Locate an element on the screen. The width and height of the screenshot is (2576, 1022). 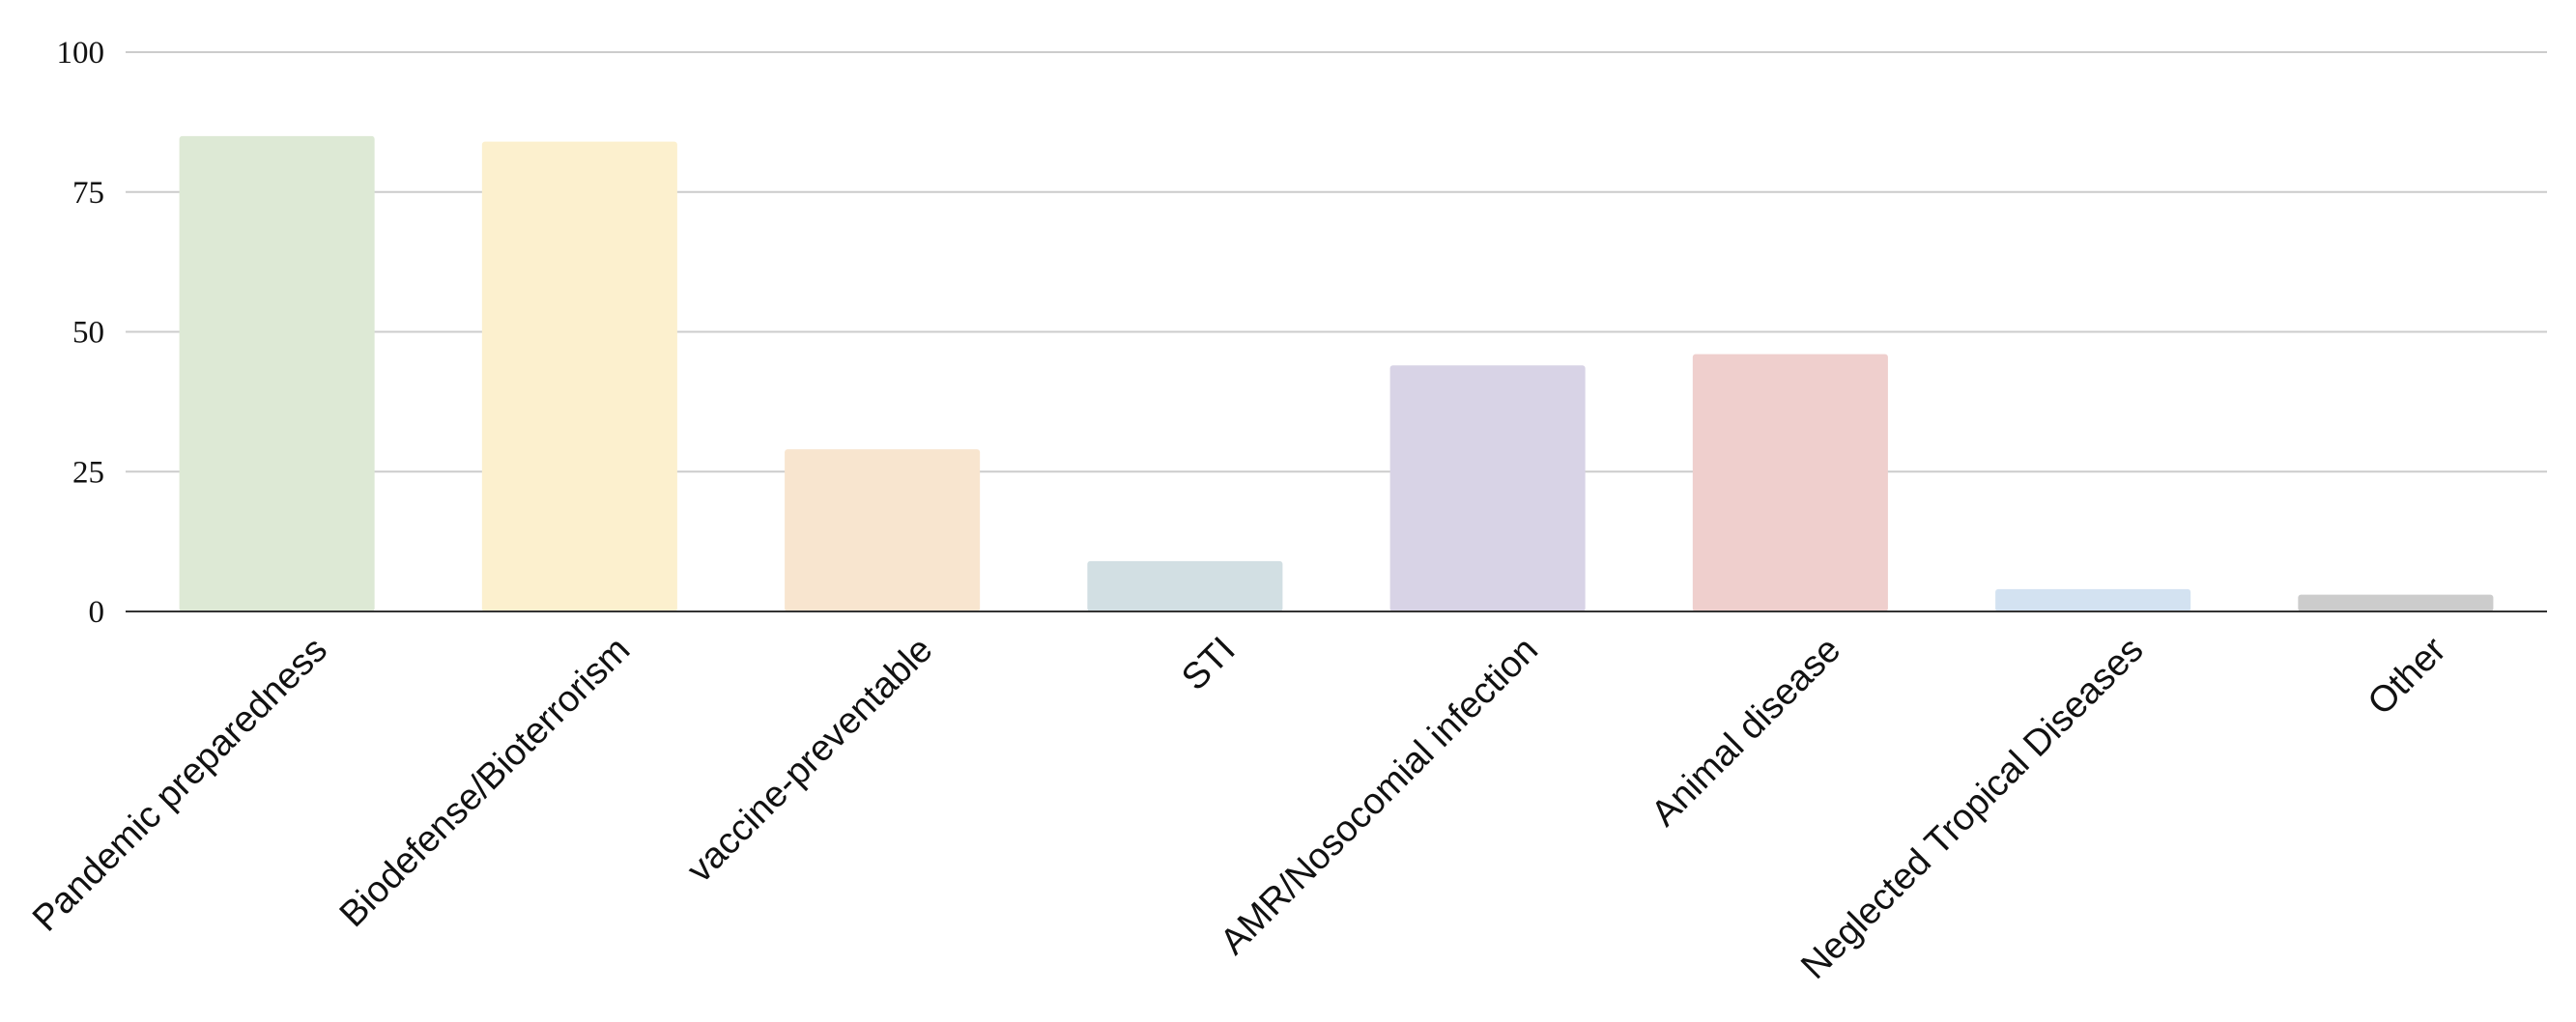
bar-amr-nosocomial-infection is located at coordinates (1488, 488).